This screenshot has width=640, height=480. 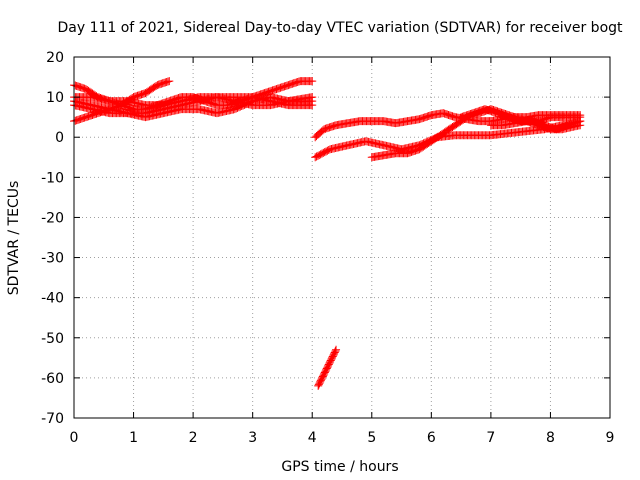 What do you see at coordinates (490, 438) in the screenshot?
I see `x-tick-label: 7` at bounding box center [490, 438].